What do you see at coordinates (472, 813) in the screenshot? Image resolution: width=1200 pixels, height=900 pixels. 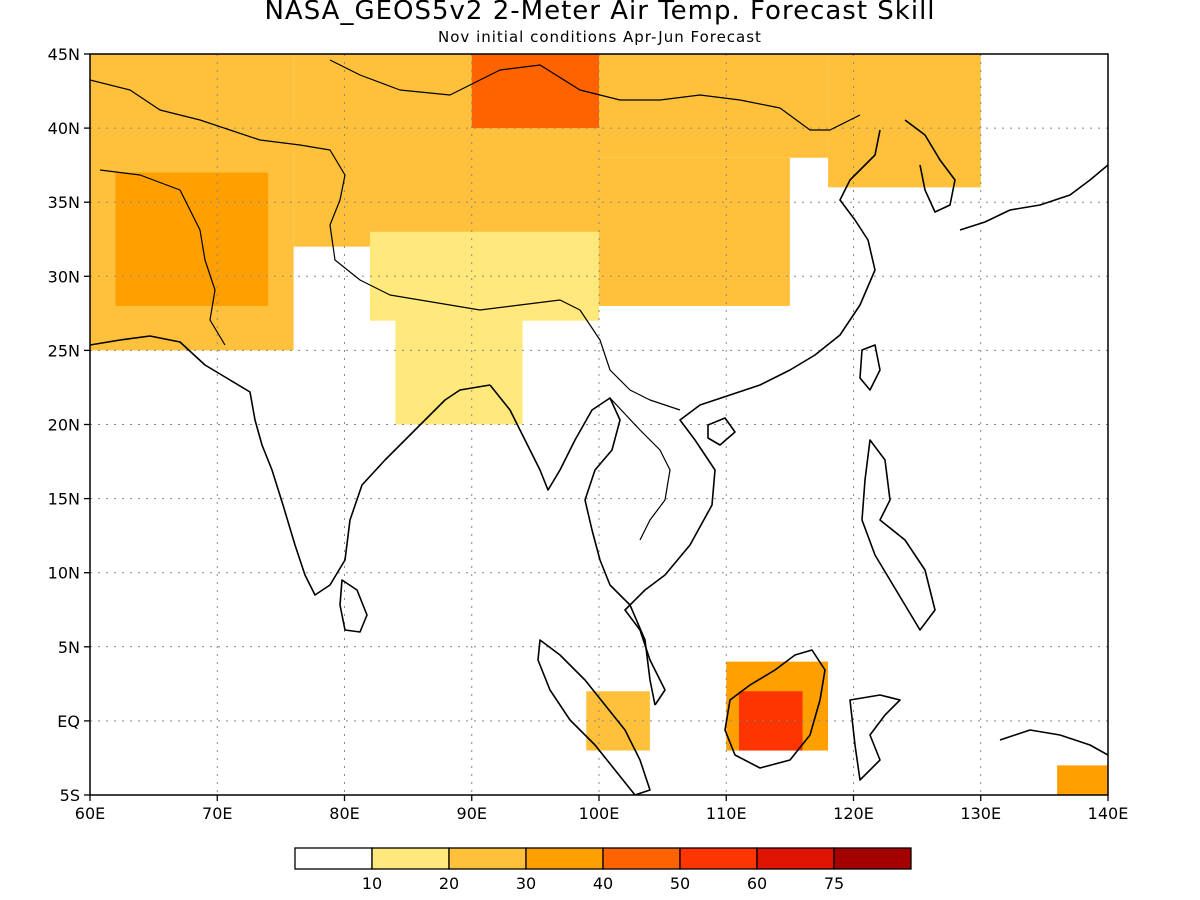 I see `x-tick-label: 90E` at bounding box center [472, 813].